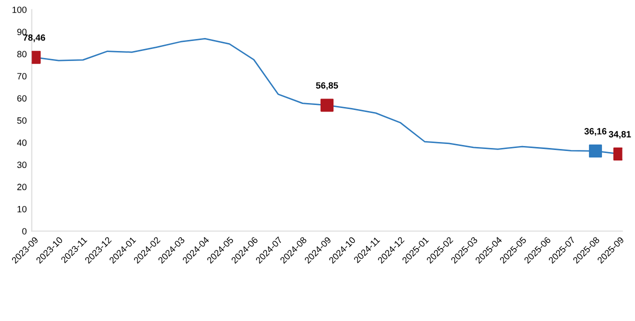  I want to click on y-tick-label: 70, so click(22, 76).